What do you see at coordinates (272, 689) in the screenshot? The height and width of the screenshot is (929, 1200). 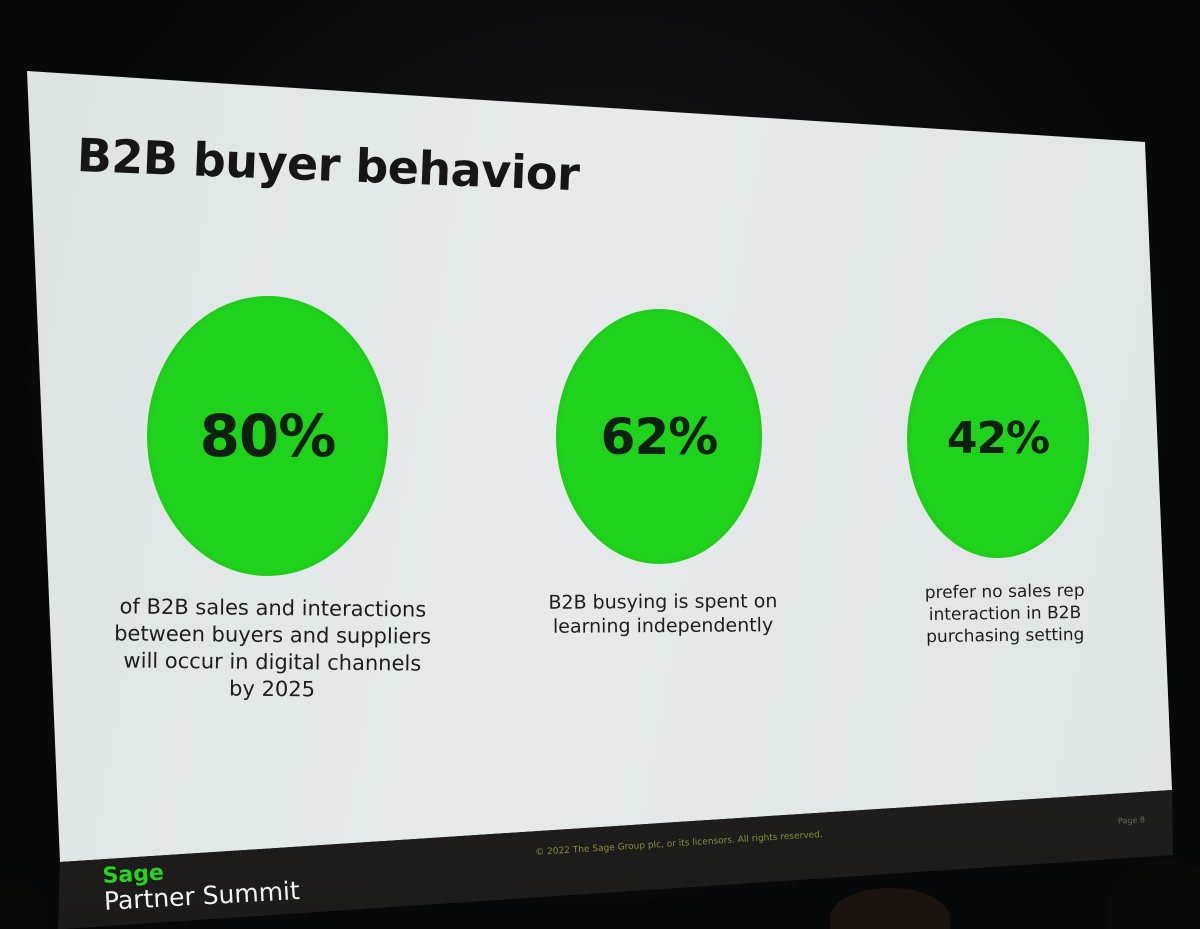 I see `caption-line: by 2025` at bounding box center [272, 689].